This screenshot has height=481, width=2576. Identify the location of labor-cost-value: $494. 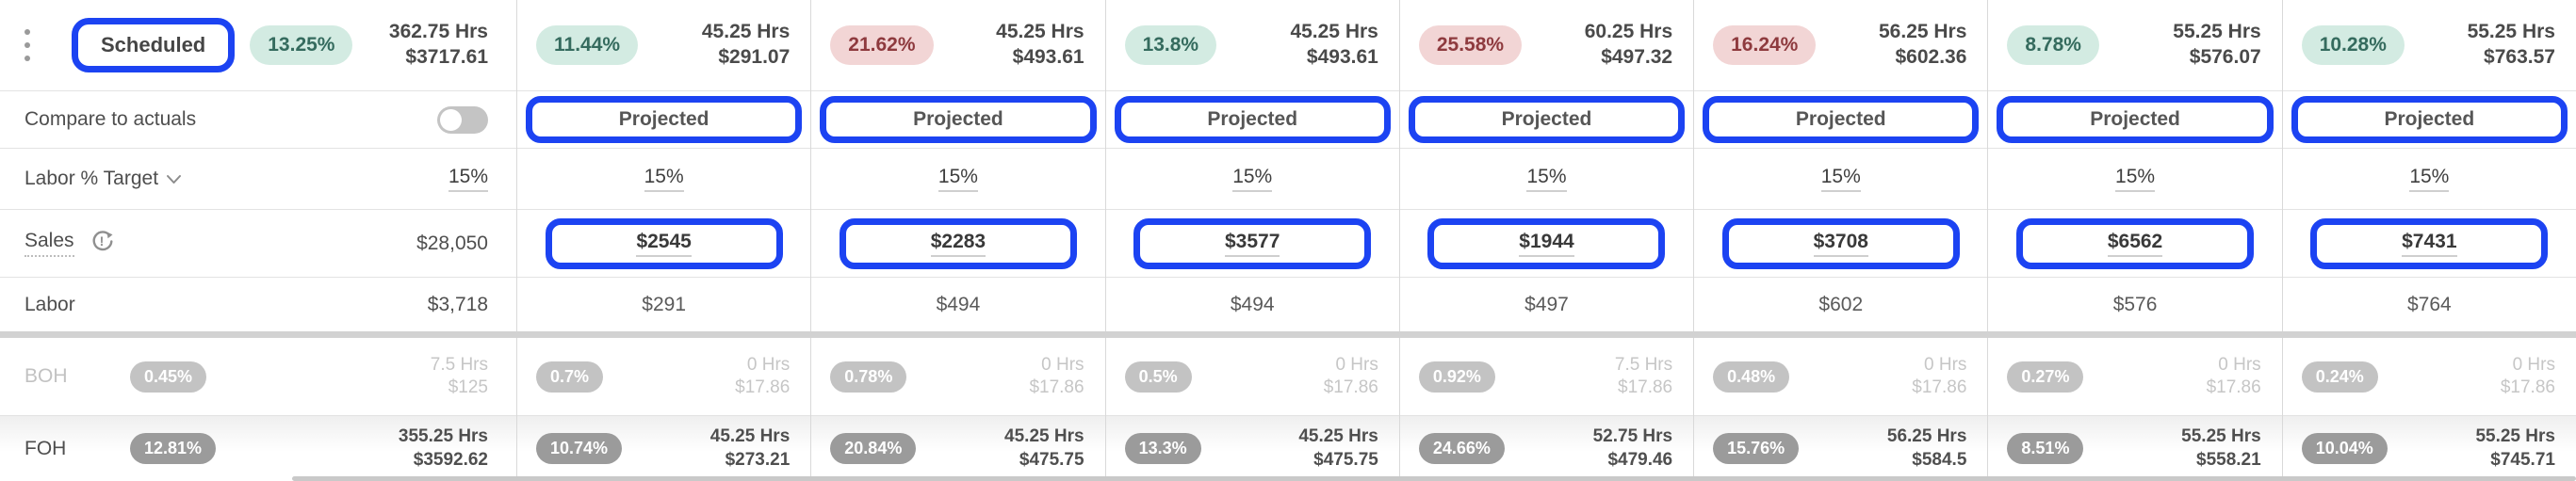
(958, 304).